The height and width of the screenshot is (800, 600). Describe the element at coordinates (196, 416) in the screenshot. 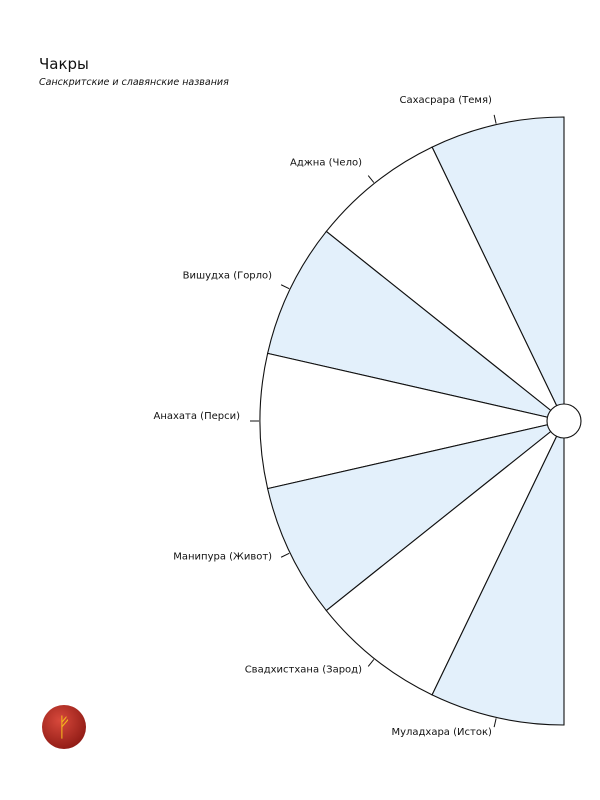

I see `chakra-label: Анахата (Перси)` at that location.